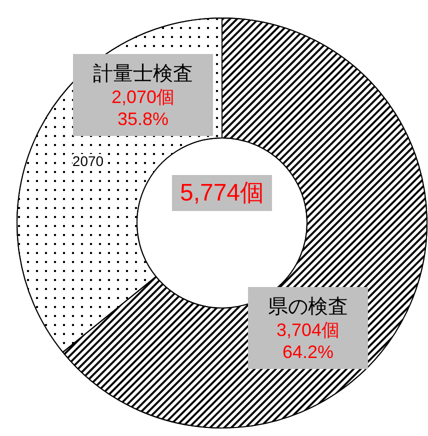  I want to click on text: 2070, so click(88, 161).